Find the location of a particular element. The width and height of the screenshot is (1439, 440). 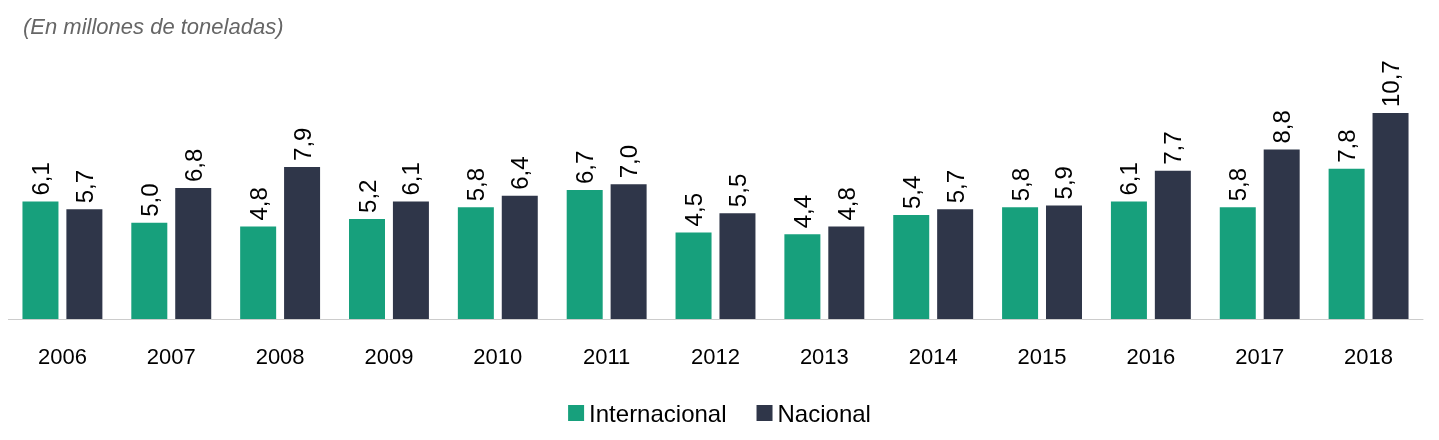

data-label: 5,0 is located at coordinates (149, 200).